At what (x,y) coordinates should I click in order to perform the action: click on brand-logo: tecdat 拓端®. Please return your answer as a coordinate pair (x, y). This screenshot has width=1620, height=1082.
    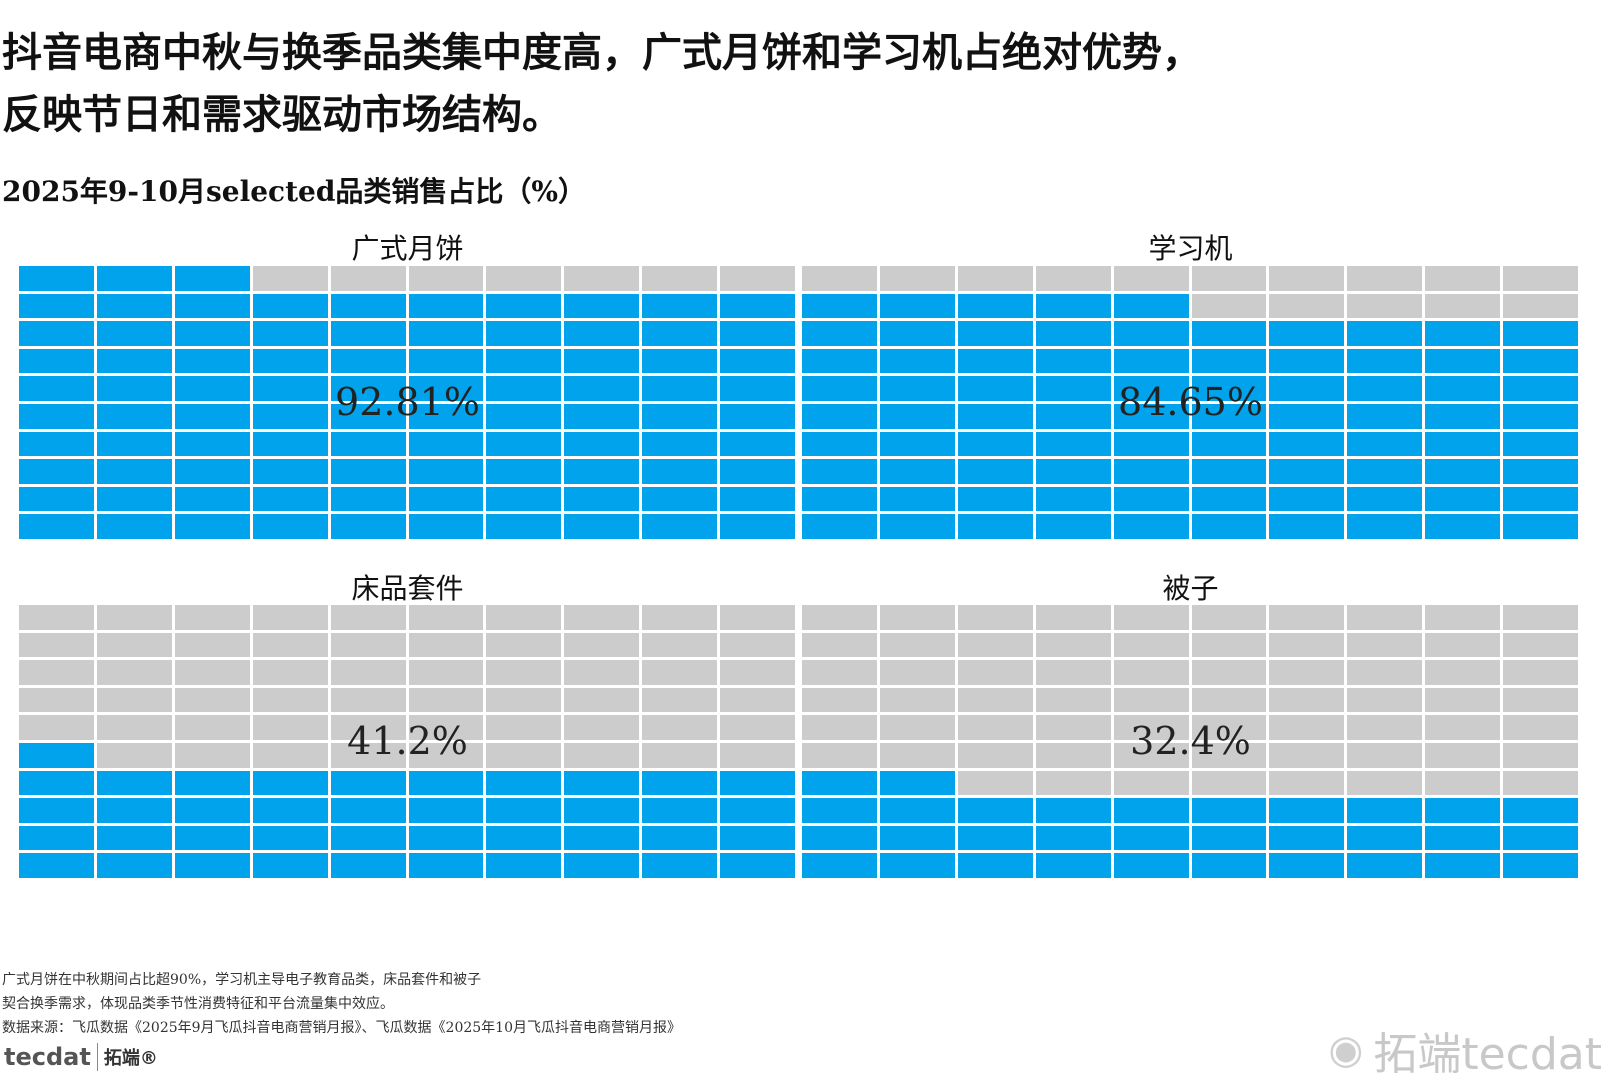
    Looking at the image, I should click on (81, 1057).